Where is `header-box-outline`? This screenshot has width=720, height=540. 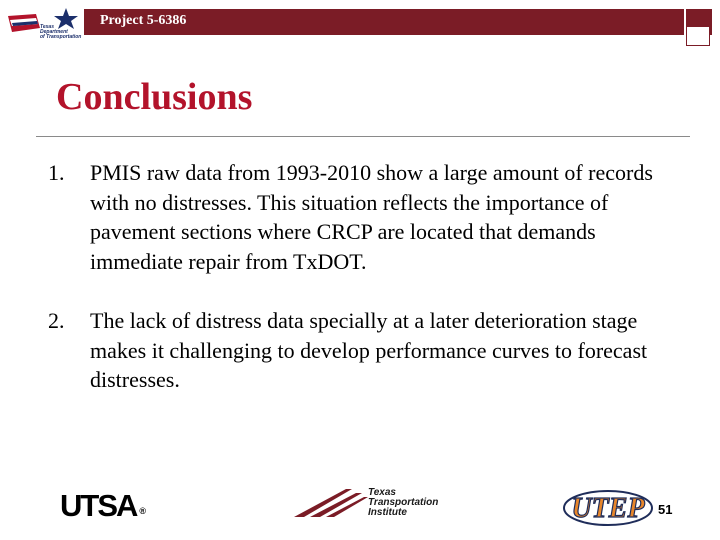
header-box-outline is located at coordinates (698, 36).